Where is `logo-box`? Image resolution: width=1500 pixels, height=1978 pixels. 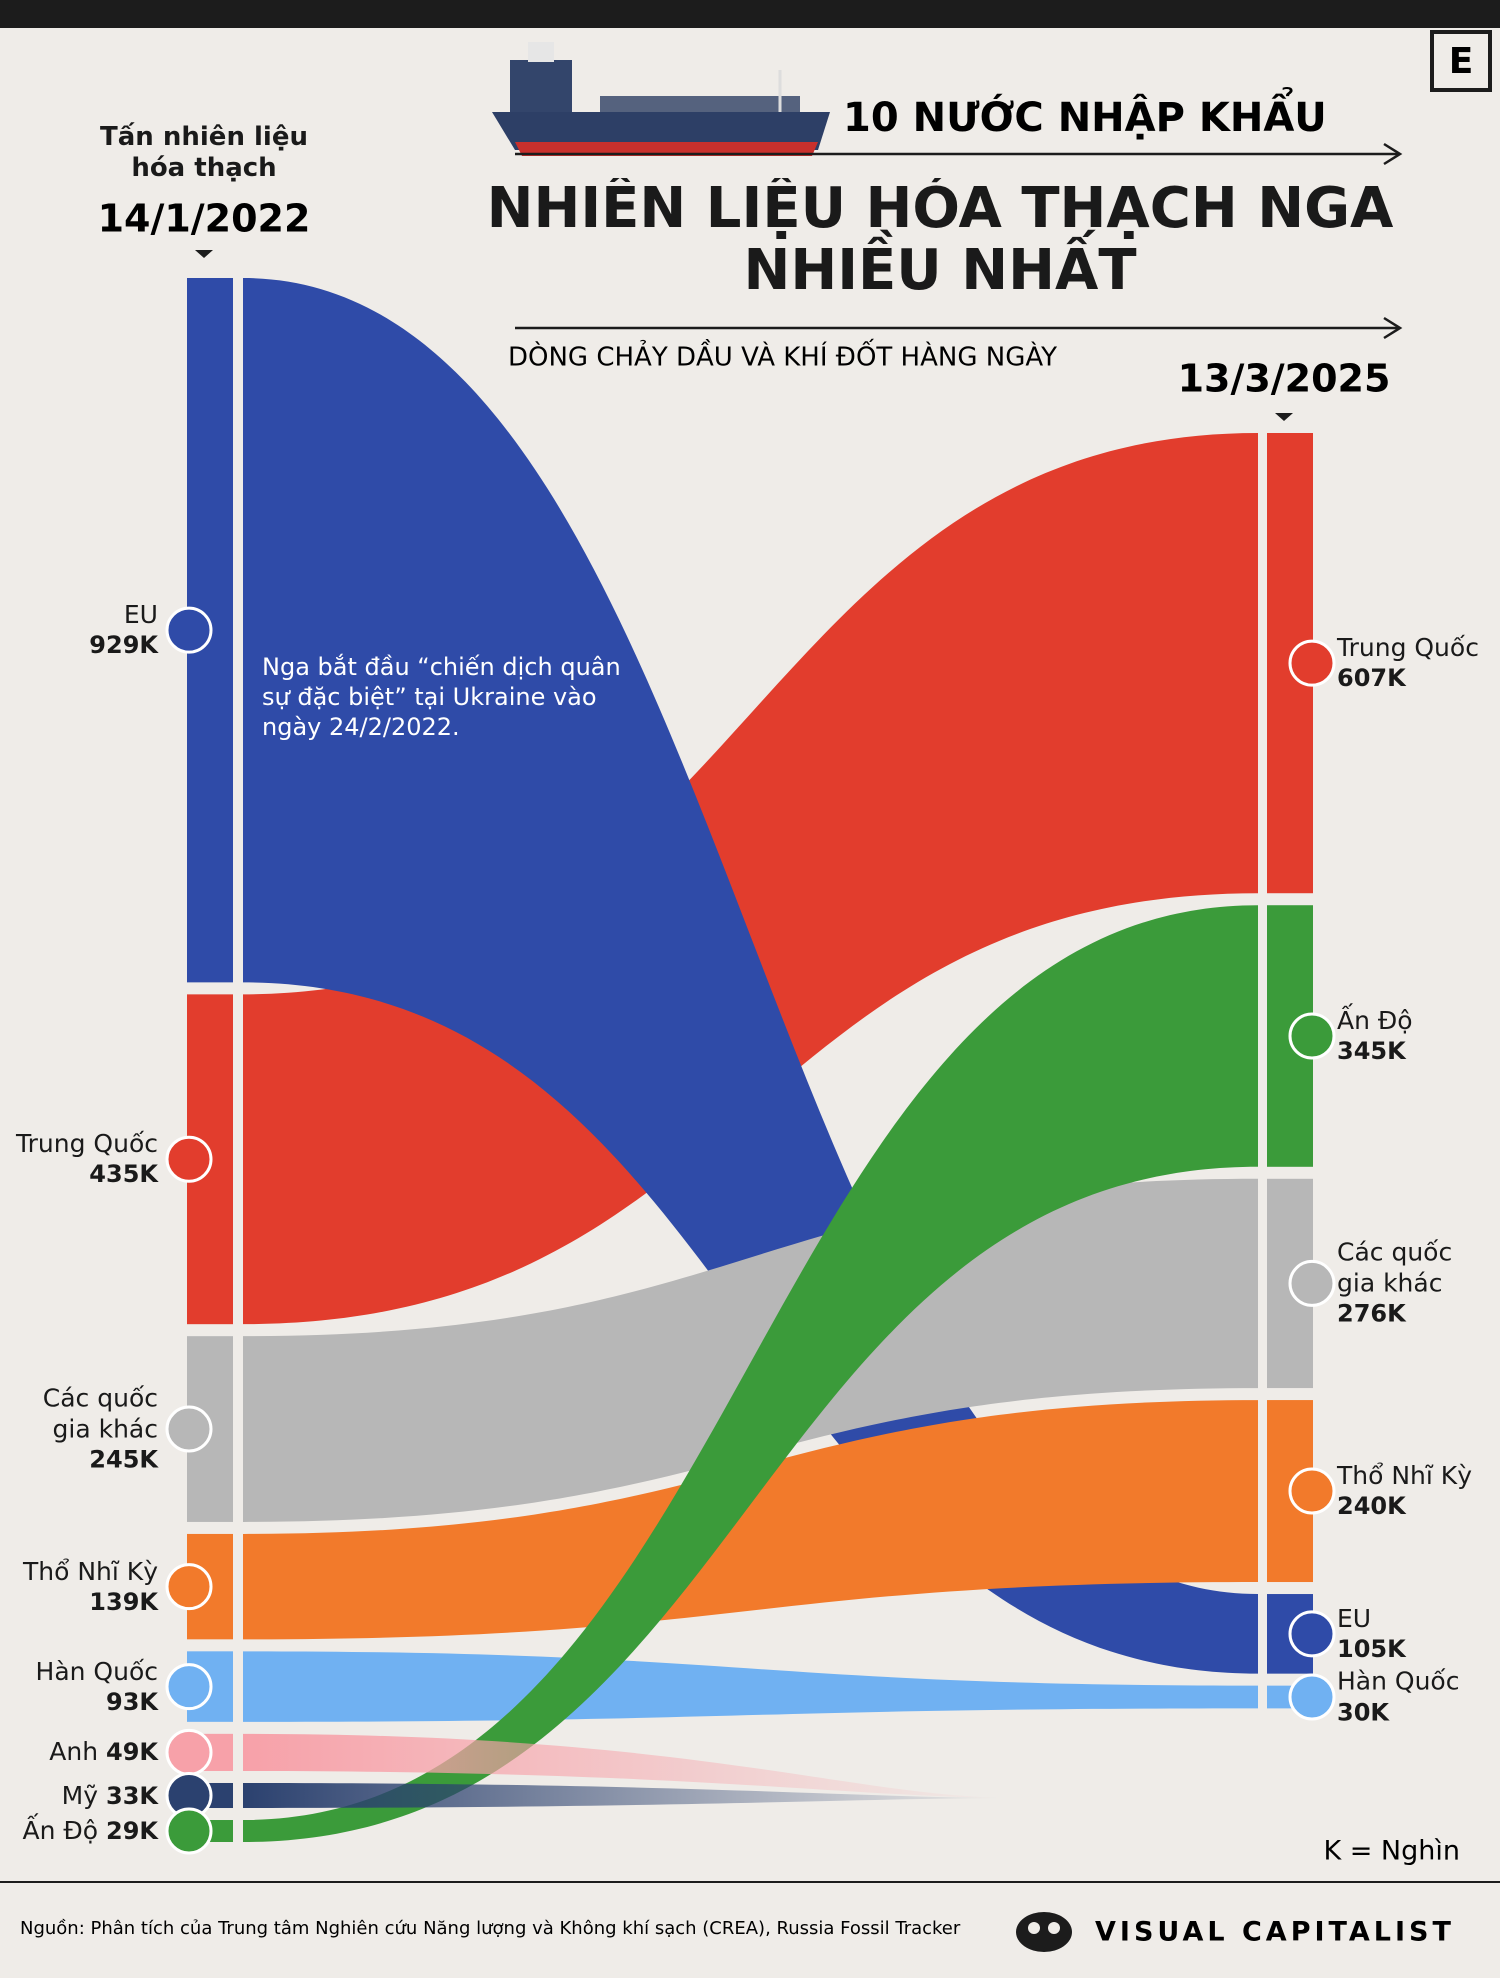 logo-box is located at coordinates (1461, 61).